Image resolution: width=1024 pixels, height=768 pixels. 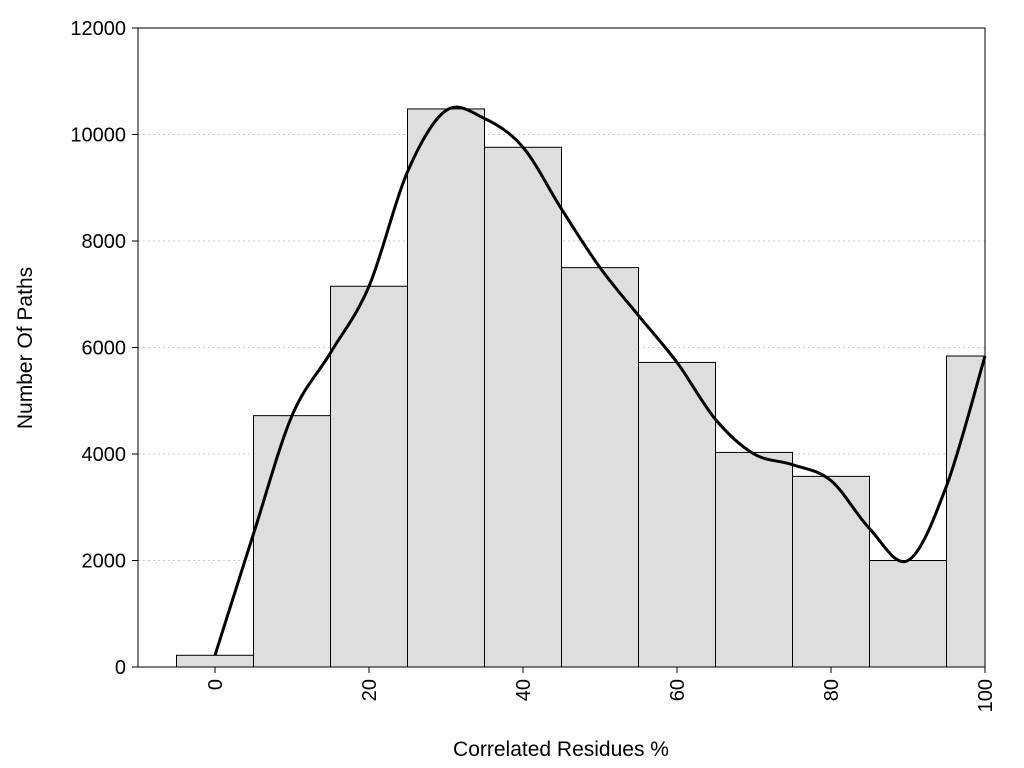 What do you see at coordinates (370, 690) in the screenshot?
I see `x-tick-label: 20` at bounding box center [370, 690].